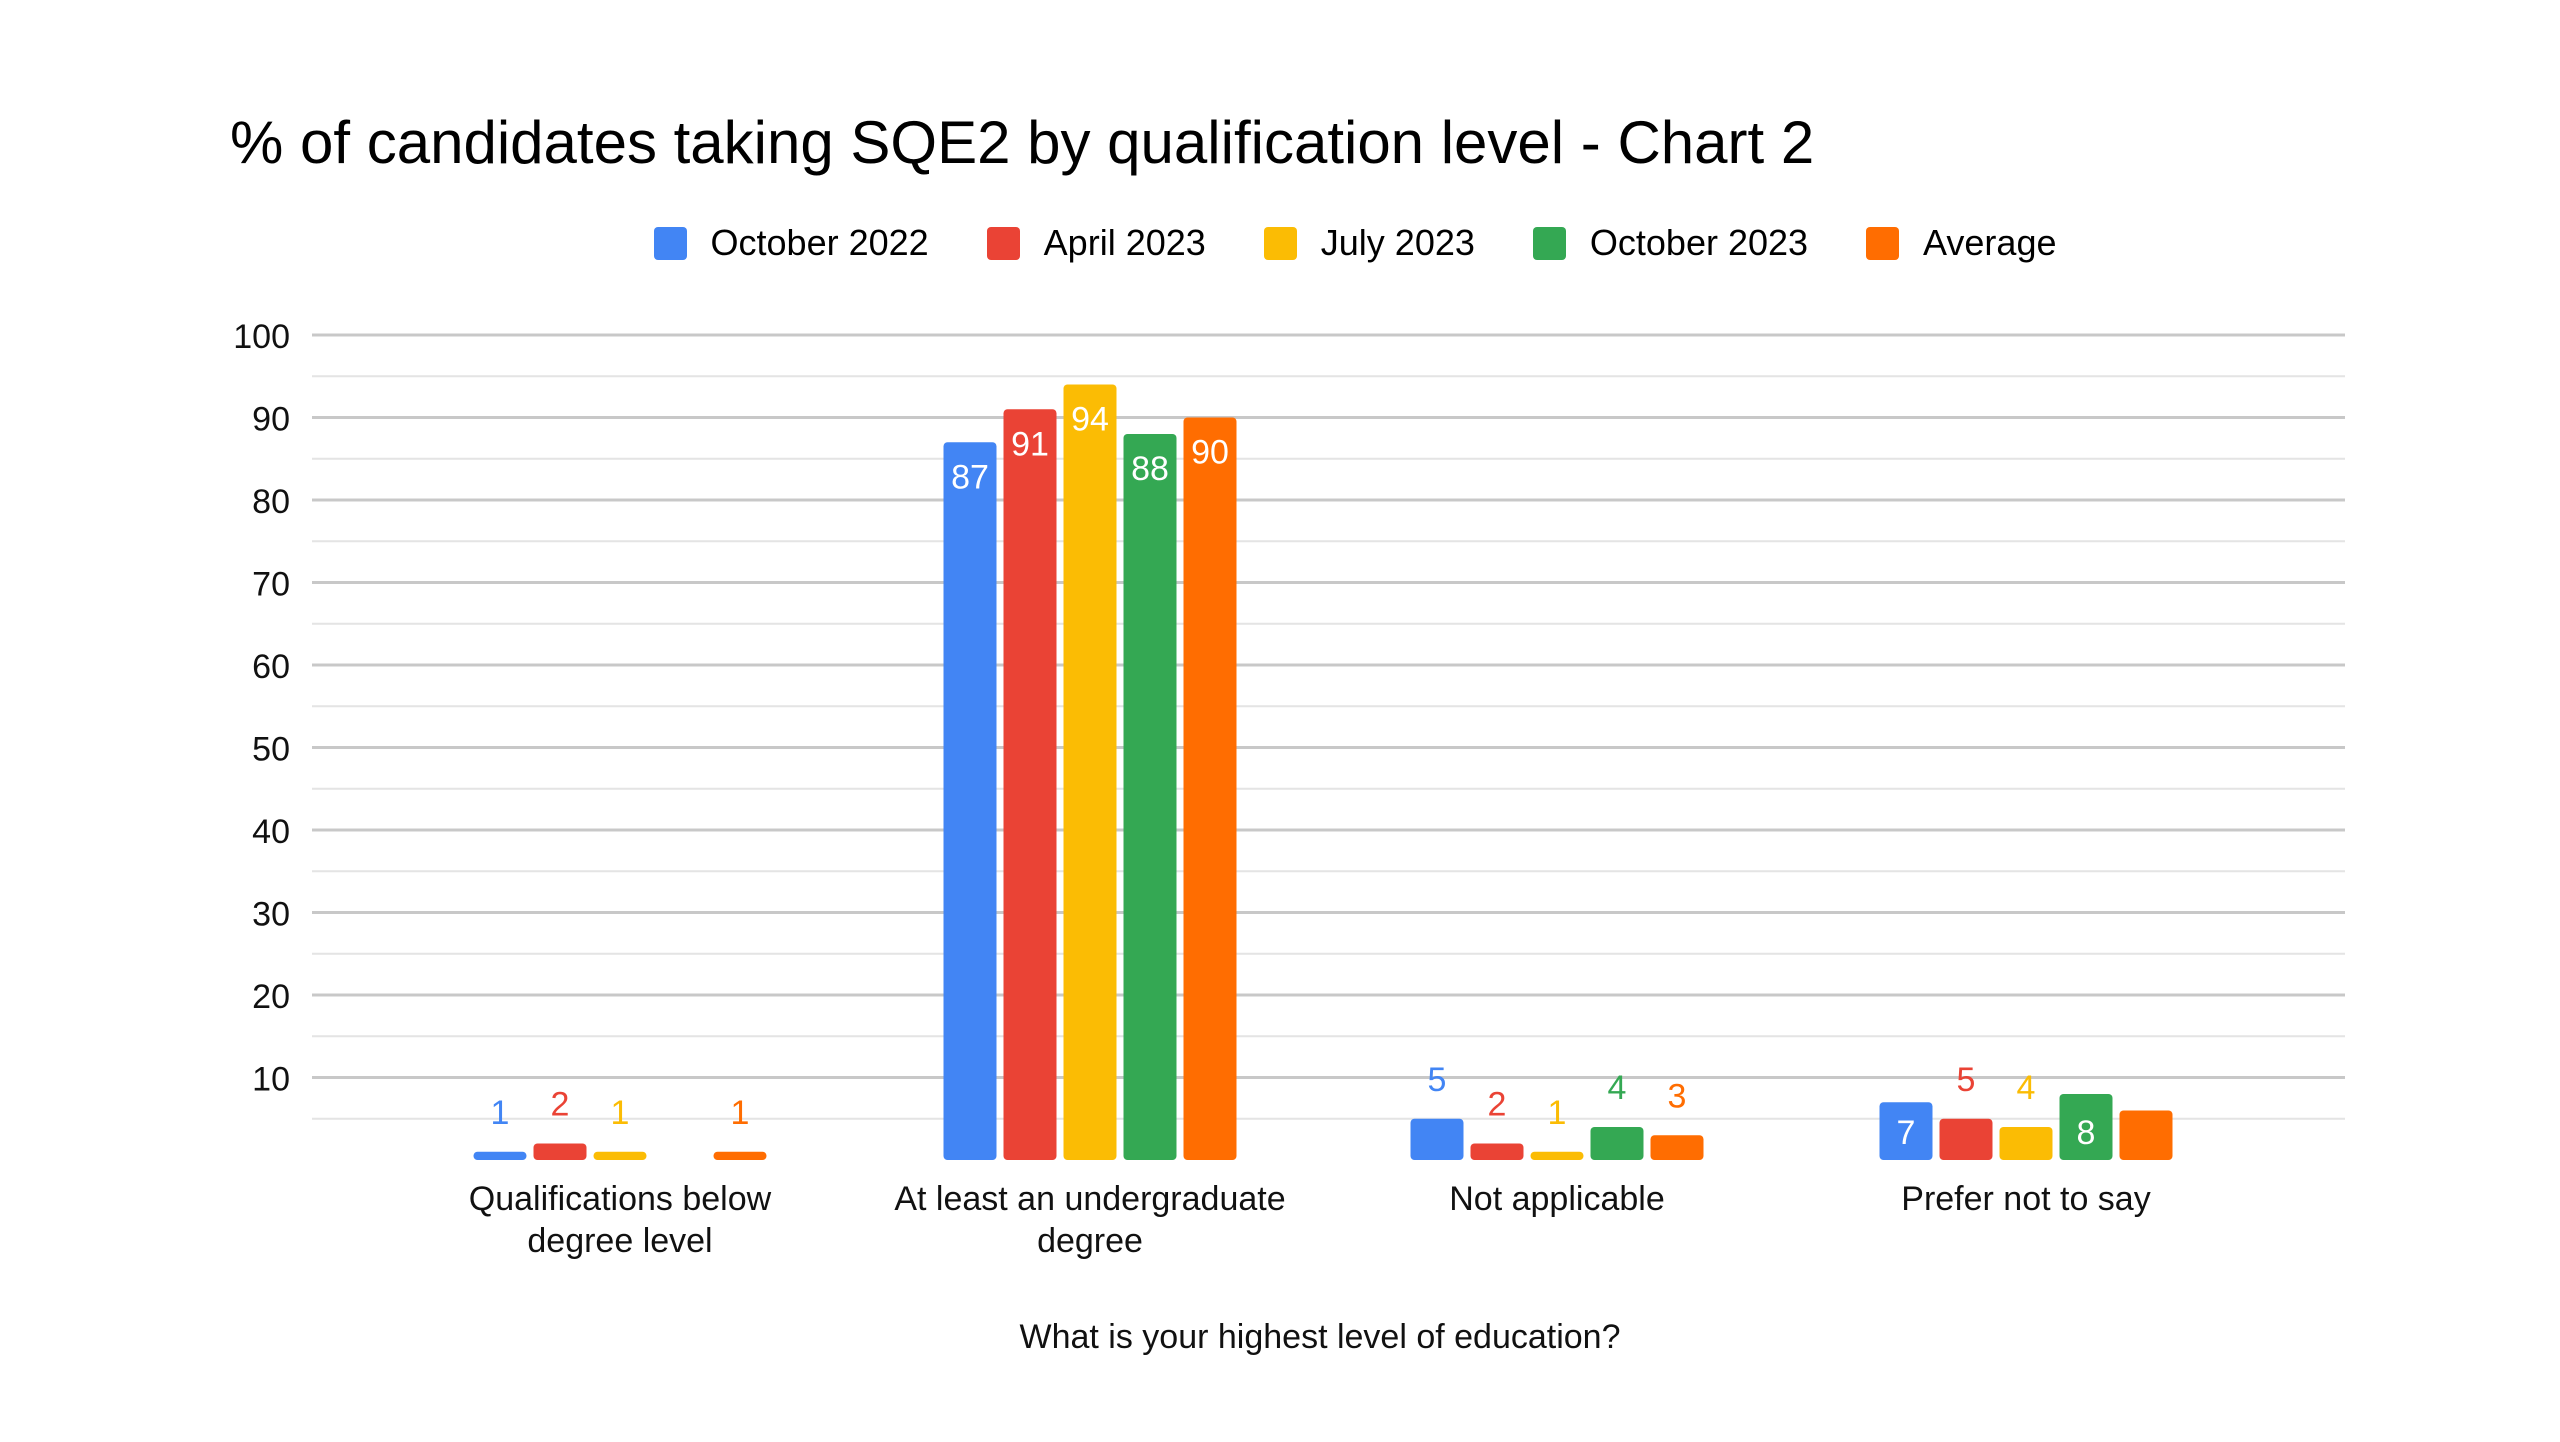  I want to click on data-label: 7, so click(1906, 1133).